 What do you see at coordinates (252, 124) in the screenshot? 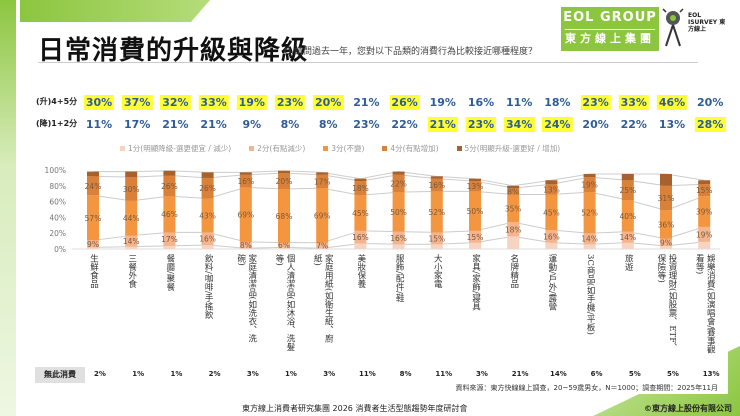
I see `down-percent: 9%` at bounding box center [252, 124].